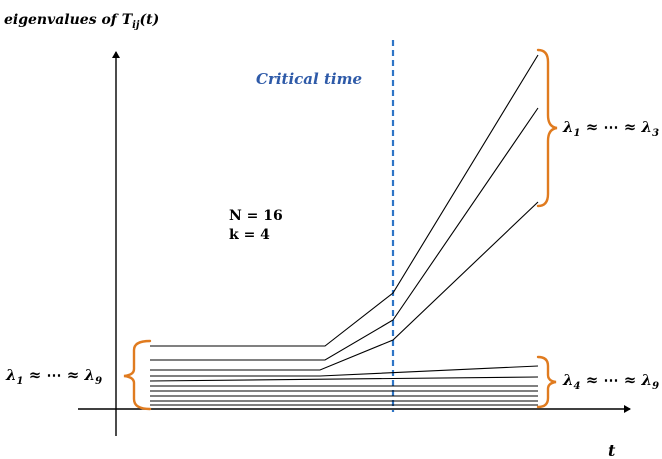 The width and height of the screenshot is (662, 459). What do you see at coordinates (546, 382) in the screenshot?
I see `right-bottom-brace` at bounding box center [546, 382].